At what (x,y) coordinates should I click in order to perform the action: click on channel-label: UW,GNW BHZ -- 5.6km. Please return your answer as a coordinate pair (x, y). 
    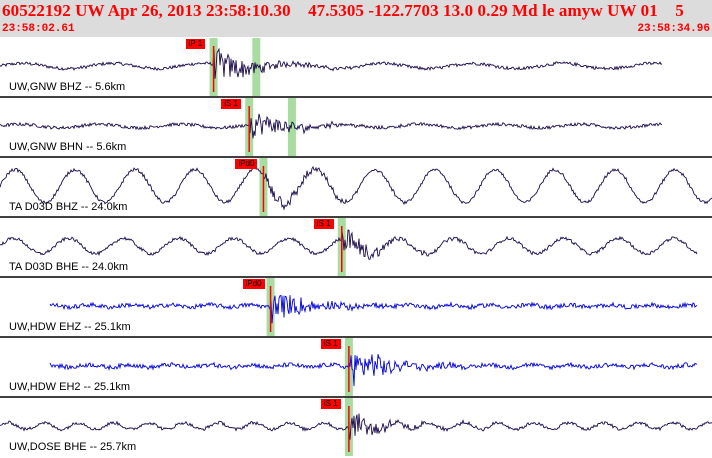
    Looking at the image, I should click on (67, 87).